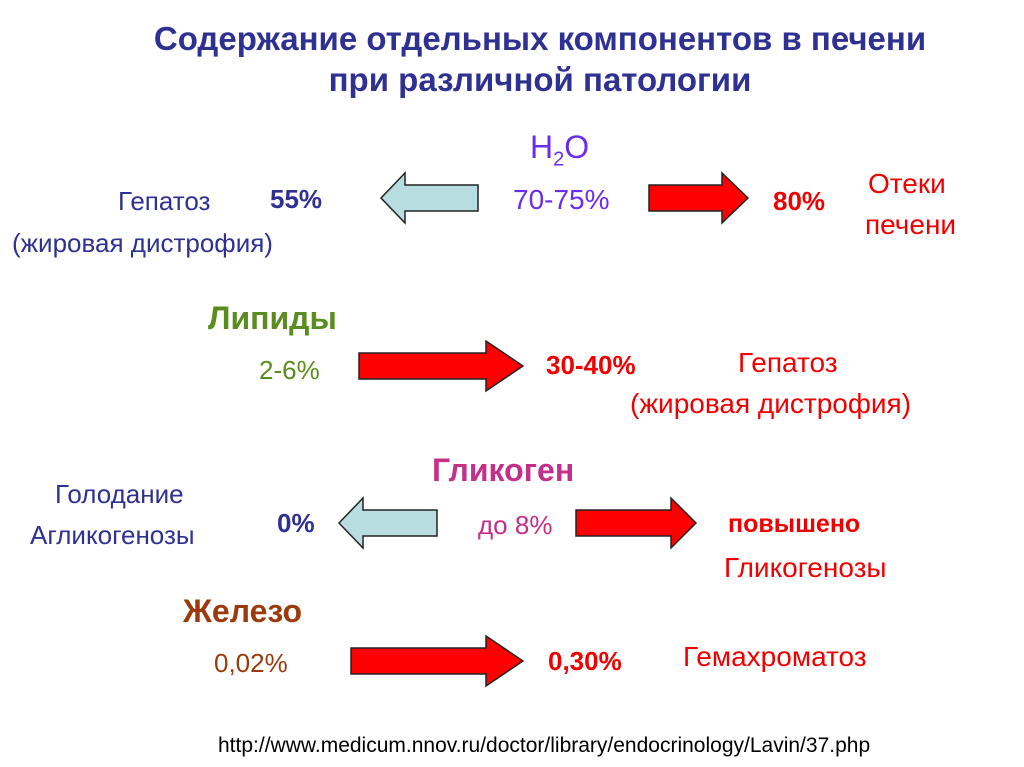 The width and height of the screenshot is (1024, 767). What do you see at coordinates (289, 370) in the screenshot?
I see `lipids-normal: 2-6%` at bounding box center [289, 370].